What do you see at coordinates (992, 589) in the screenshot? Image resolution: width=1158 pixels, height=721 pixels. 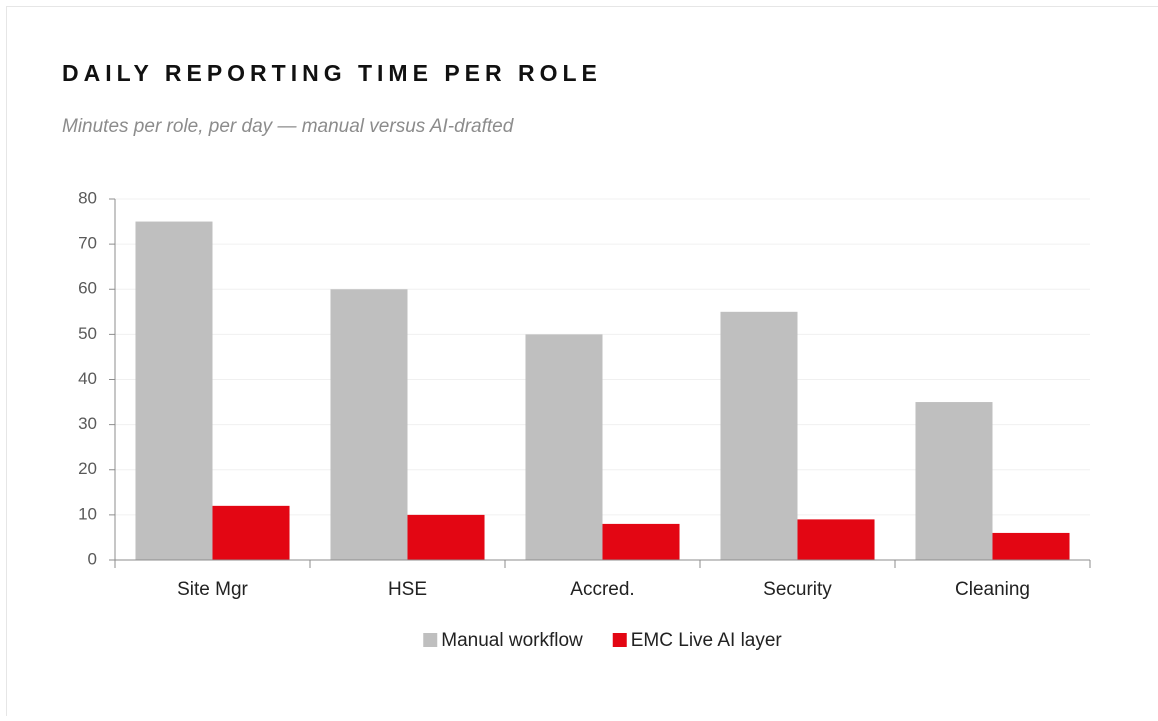 I see `x-tick-label: Cleaning` at bounding box center [992, 589].